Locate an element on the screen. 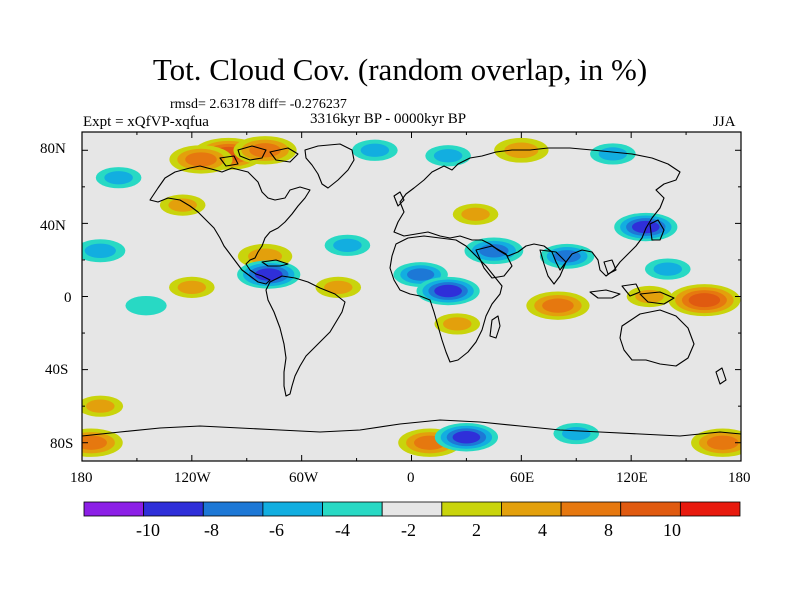 The width and height of the screenshot is (800, 600). colorbar-label: -10 is located at coordinates (148, 530).